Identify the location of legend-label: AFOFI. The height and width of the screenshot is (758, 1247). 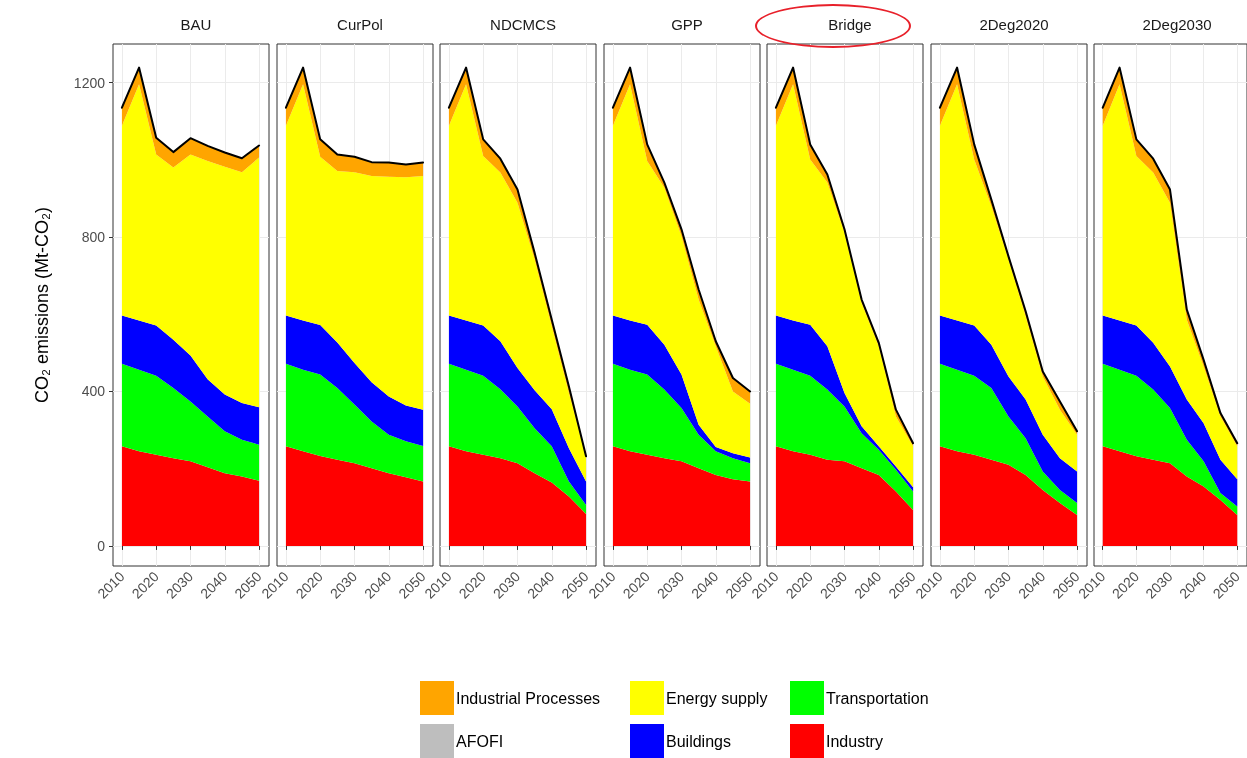
(480, 741).